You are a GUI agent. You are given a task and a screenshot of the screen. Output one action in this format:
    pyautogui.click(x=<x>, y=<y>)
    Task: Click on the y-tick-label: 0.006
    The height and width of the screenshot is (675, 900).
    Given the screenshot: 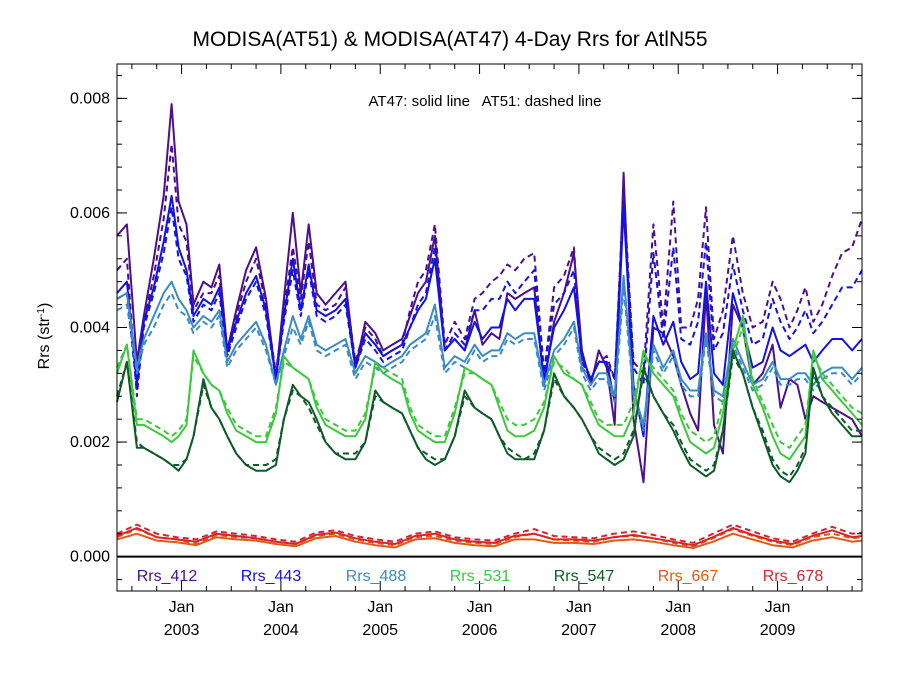 What is the action you would take?
    pyautogui.click(x=90, y=213)
    